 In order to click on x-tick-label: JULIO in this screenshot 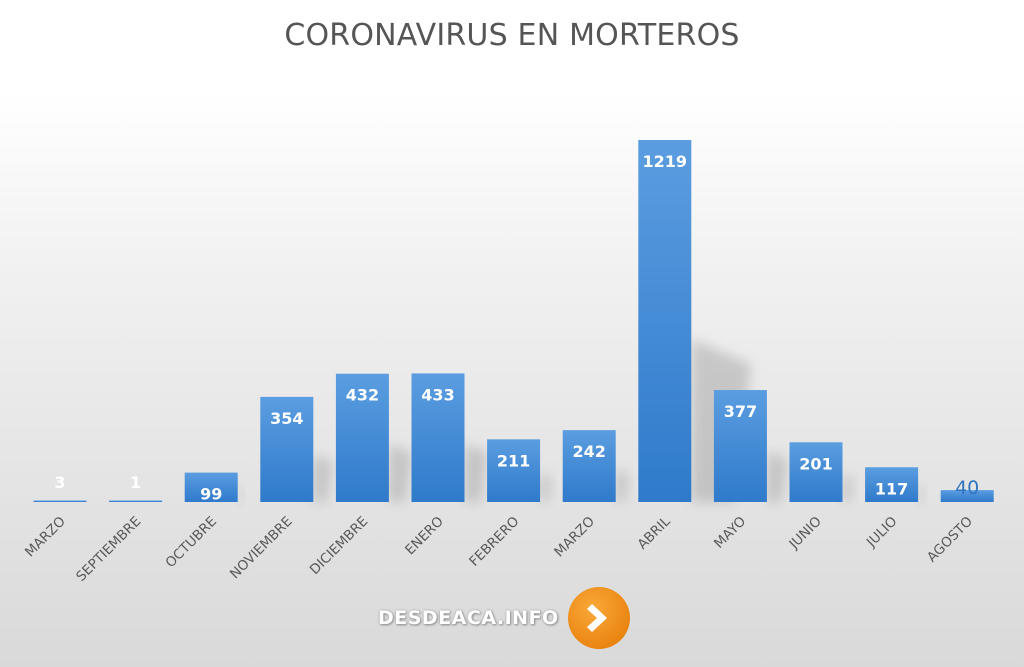, I will do `click(881, 532)`.